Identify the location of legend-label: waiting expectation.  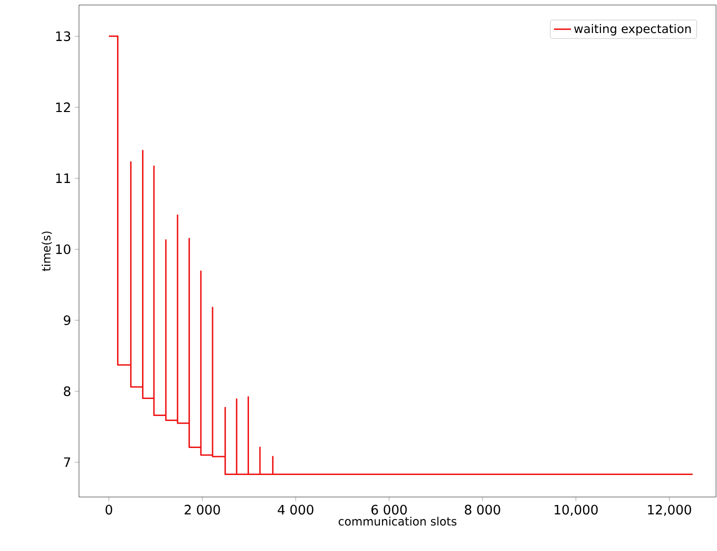
(632, 30).